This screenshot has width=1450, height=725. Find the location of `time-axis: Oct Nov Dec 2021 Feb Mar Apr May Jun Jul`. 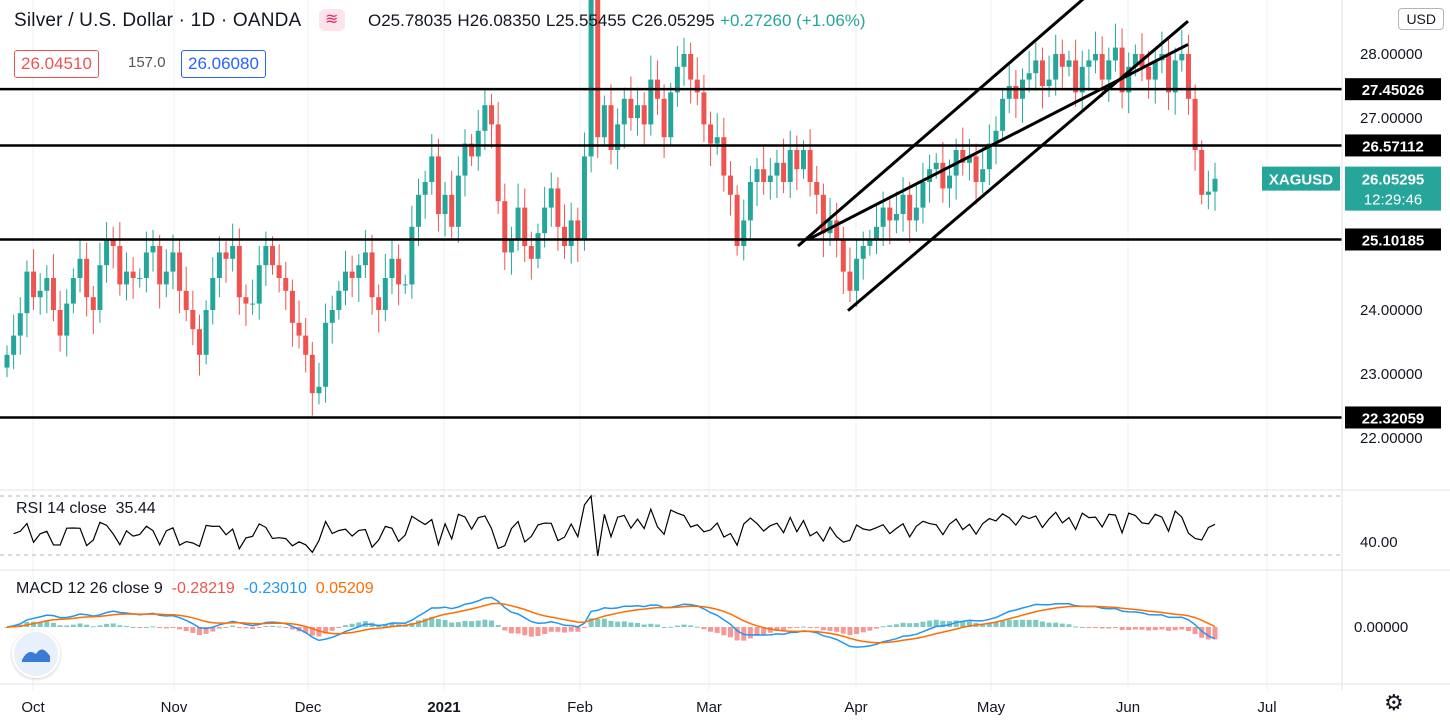

time-axis: Oct Nov Dec 2021 Feb Mar Apr May Jun Jul is located at coordinates (648, 707).